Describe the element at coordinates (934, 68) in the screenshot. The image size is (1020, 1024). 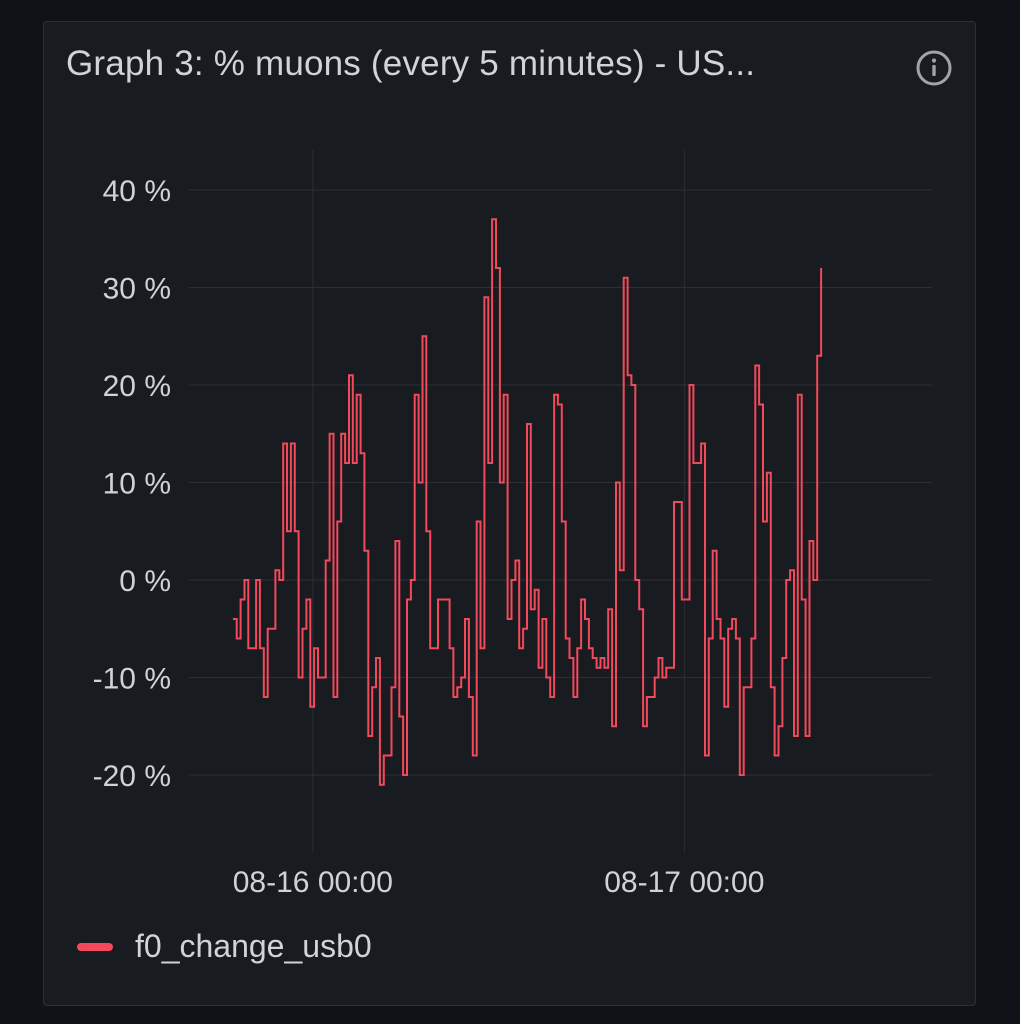
I see `info-circle-icon` at that location.